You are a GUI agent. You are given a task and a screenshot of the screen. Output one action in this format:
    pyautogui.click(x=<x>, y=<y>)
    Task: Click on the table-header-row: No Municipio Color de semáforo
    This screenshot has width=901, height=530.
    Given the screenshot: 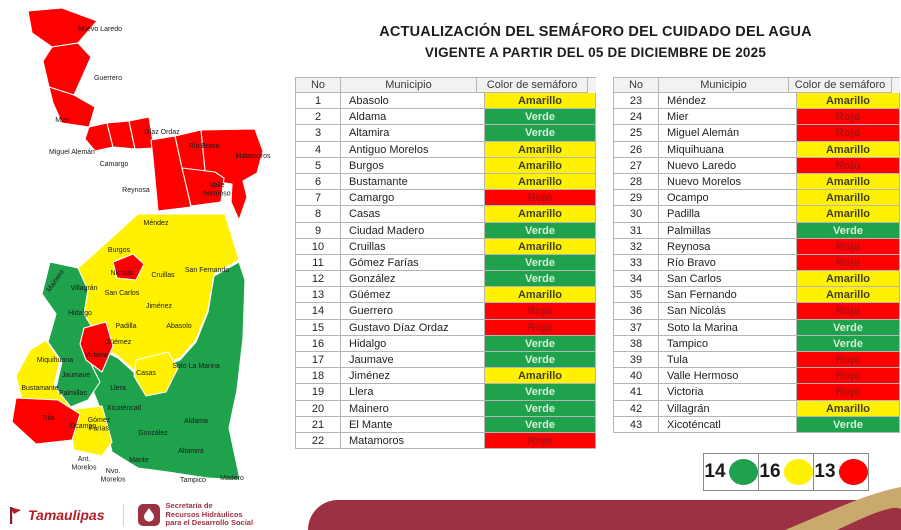 What is the action you would take?
    pyautogui.click(x=757, y=85)
    